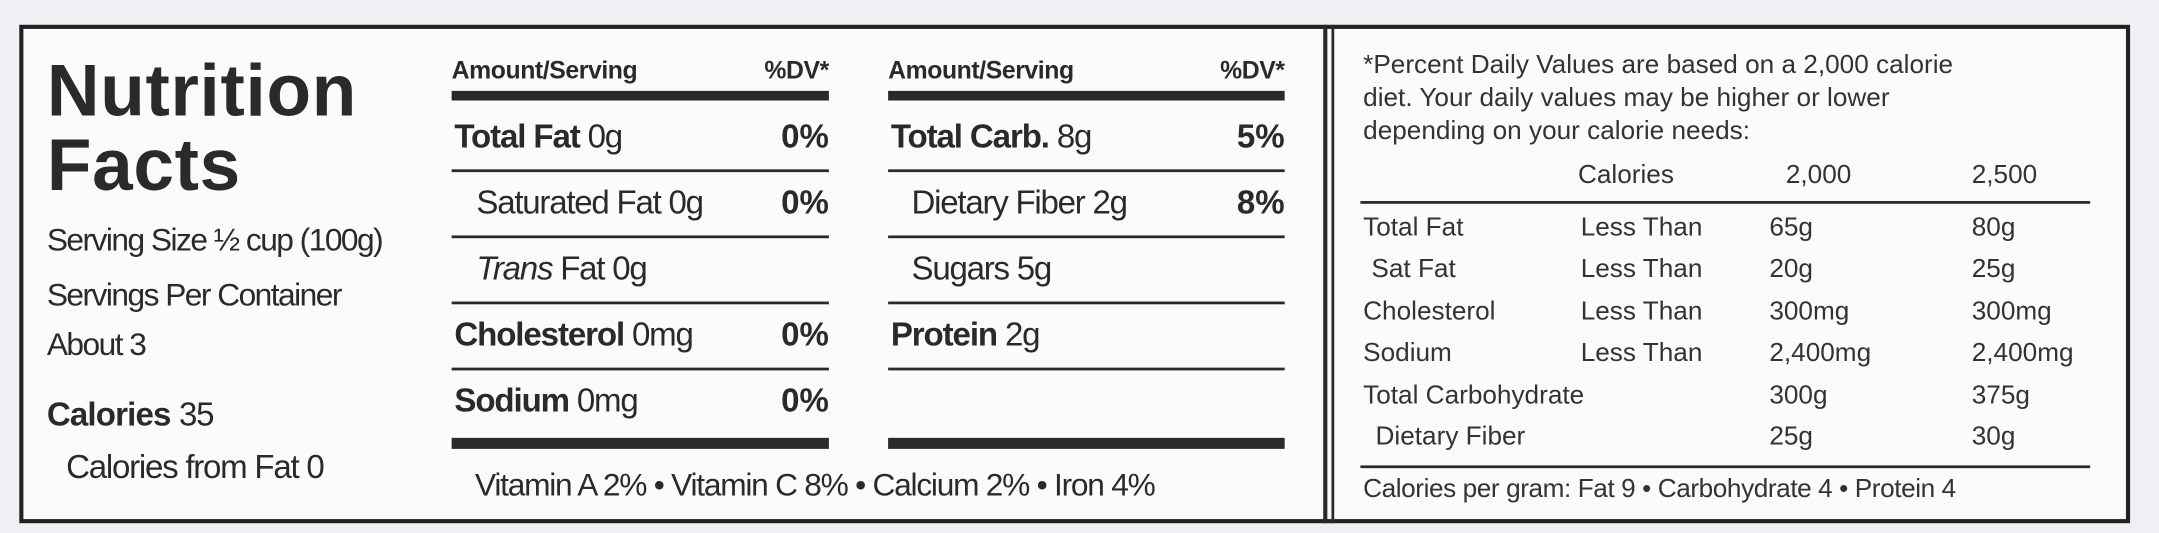 The height and width of the screenshot is (533, 2159). Describe the element at coordinates (568, 203) in the screenshot. I see `nutrient-name: Saturated Fat` at that location.